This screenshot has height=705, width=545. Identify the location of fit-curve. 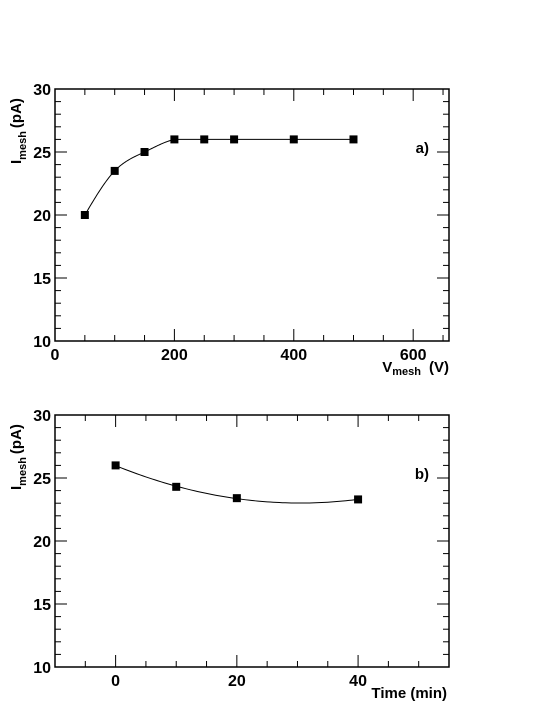
(219, 177).